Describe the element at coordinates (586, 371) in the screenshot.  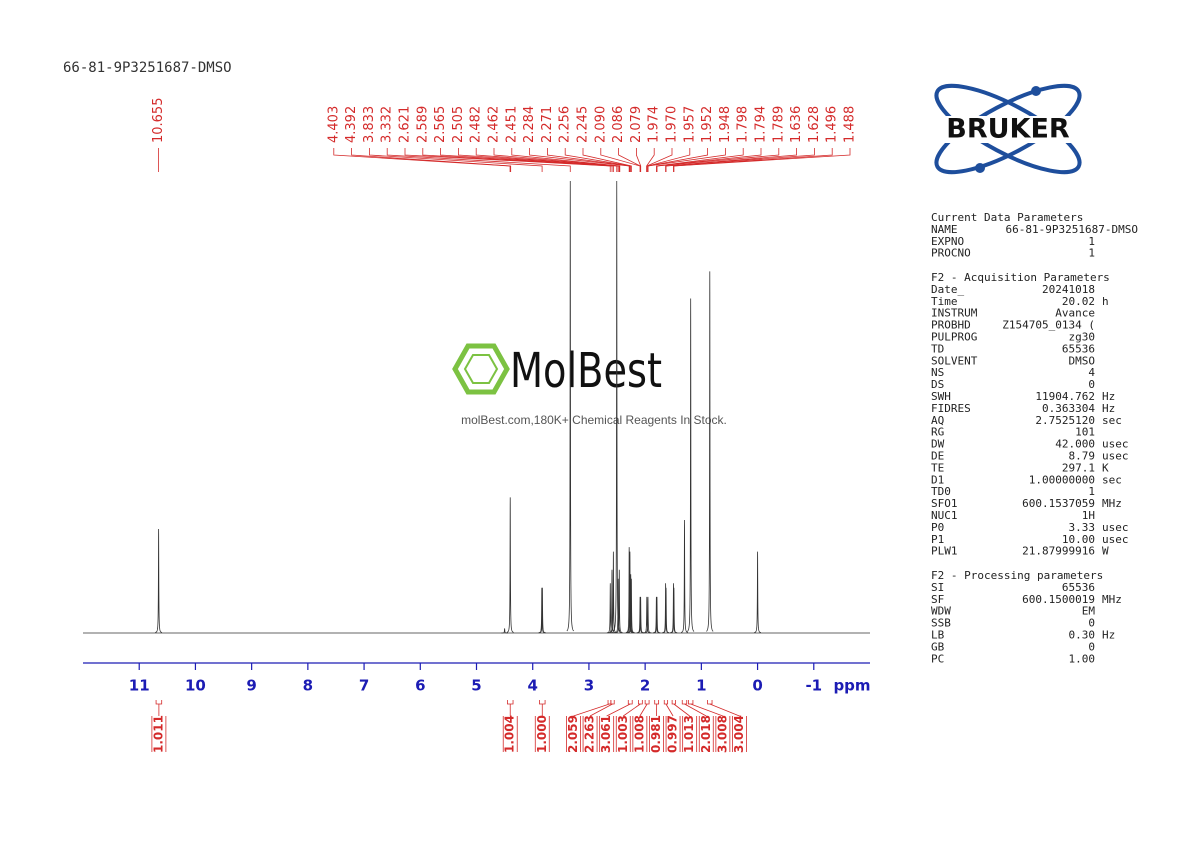
I see `watermark-brand: MolBest` at that location.